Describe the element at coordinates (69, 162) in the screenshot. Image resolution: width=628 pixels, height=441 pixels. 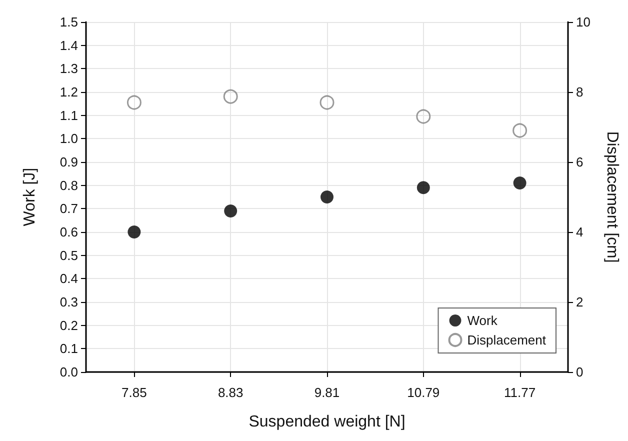
I see `y-tick-label: 0.9` at that location.